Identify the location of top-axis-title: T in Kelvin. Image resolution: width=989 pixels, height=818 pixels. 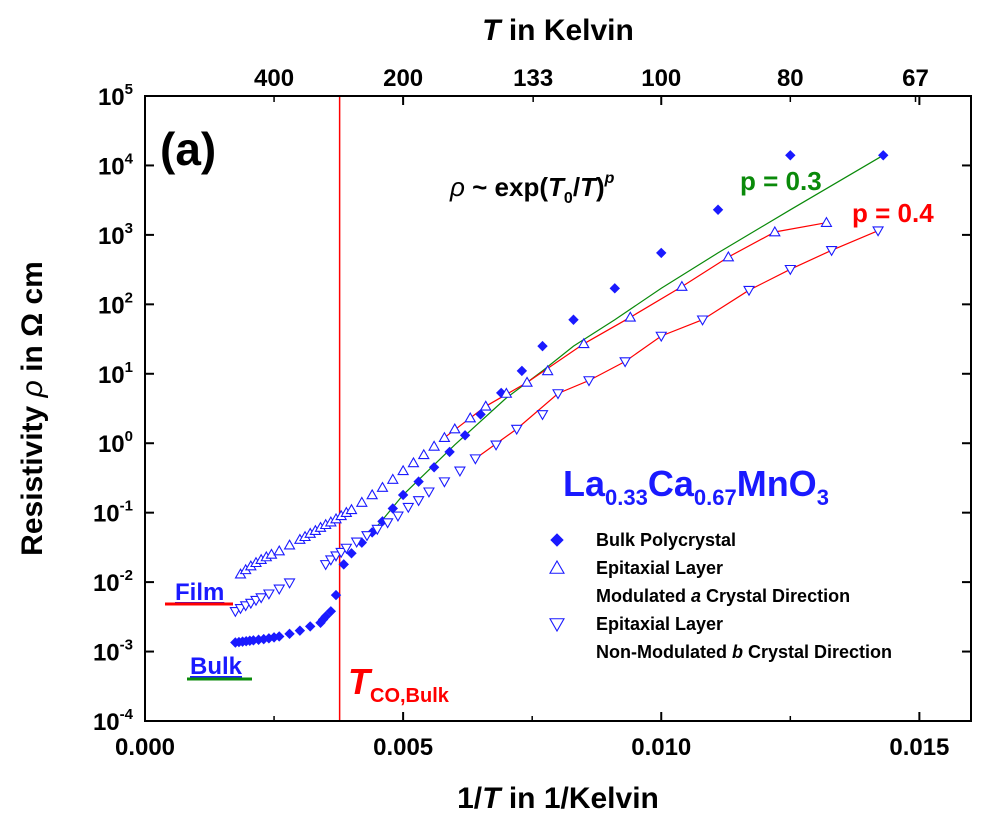
(558, 30).